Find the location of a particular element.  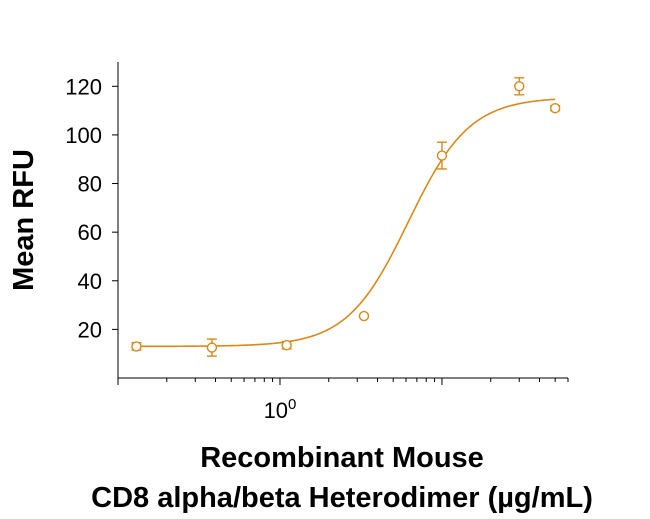

y-tick-label: 60 is located at coordinates (90, 232).